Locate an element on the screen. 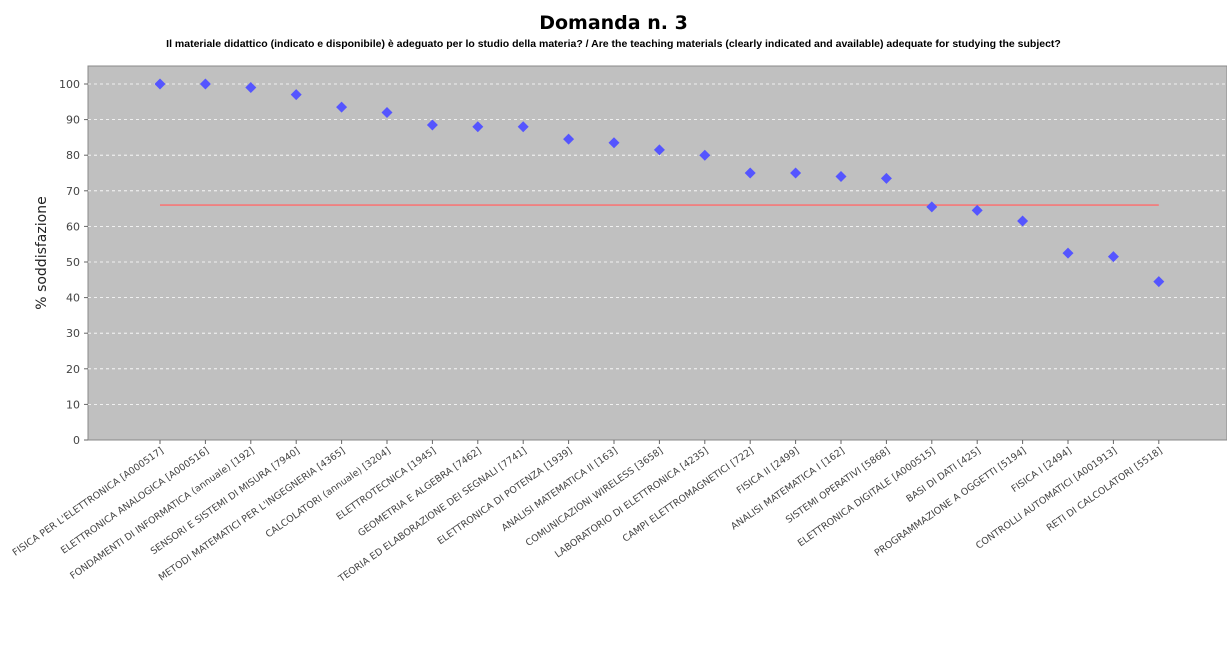  y-tick-label: 100 is located at coordinates (69, 84).